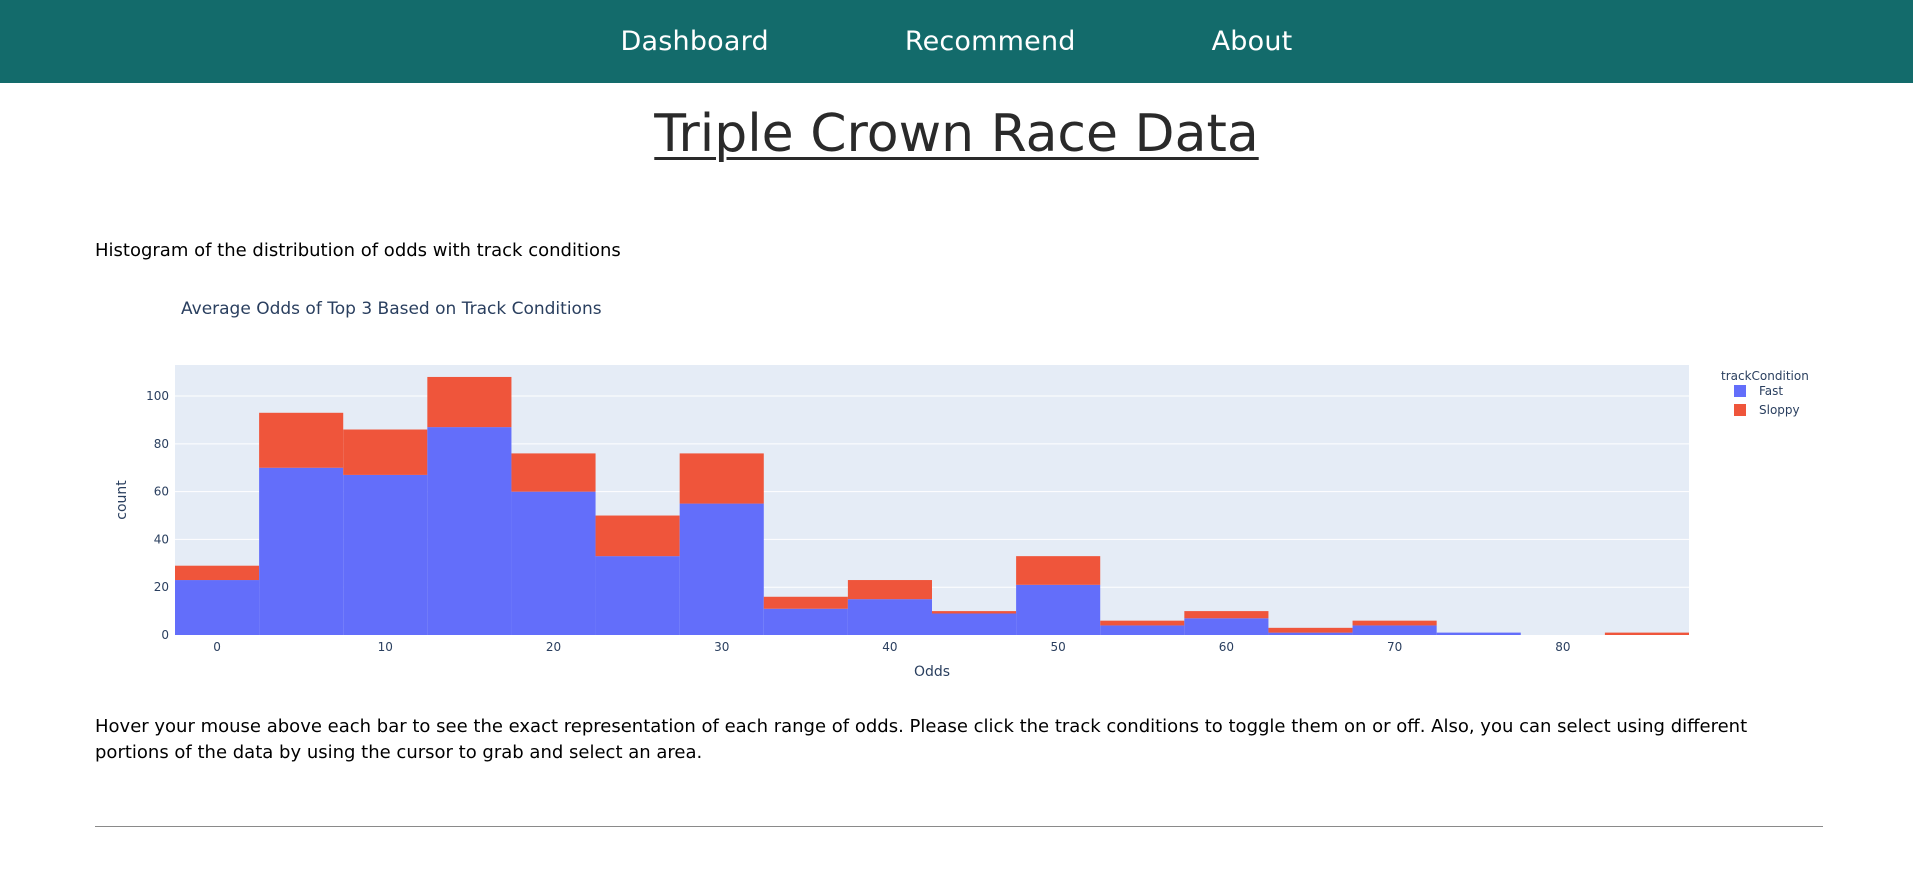  Describe the element at coordinates (1058, 647) in the screenshot. I see `x-tick-label: 50` at that location.